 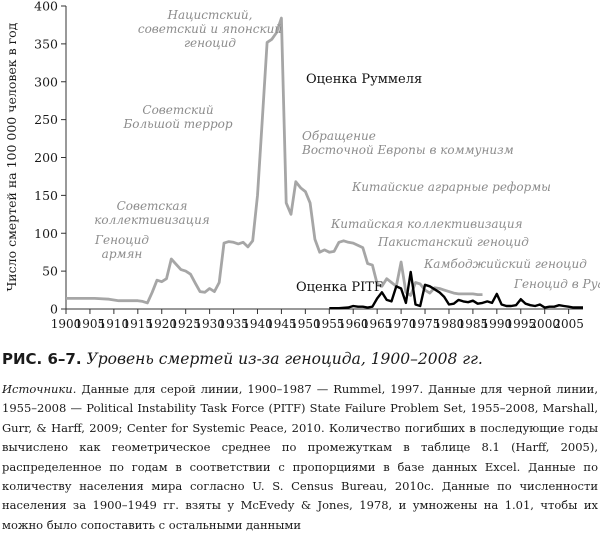 I want to click on sources-label: Источники., so click(x=39, y=389).